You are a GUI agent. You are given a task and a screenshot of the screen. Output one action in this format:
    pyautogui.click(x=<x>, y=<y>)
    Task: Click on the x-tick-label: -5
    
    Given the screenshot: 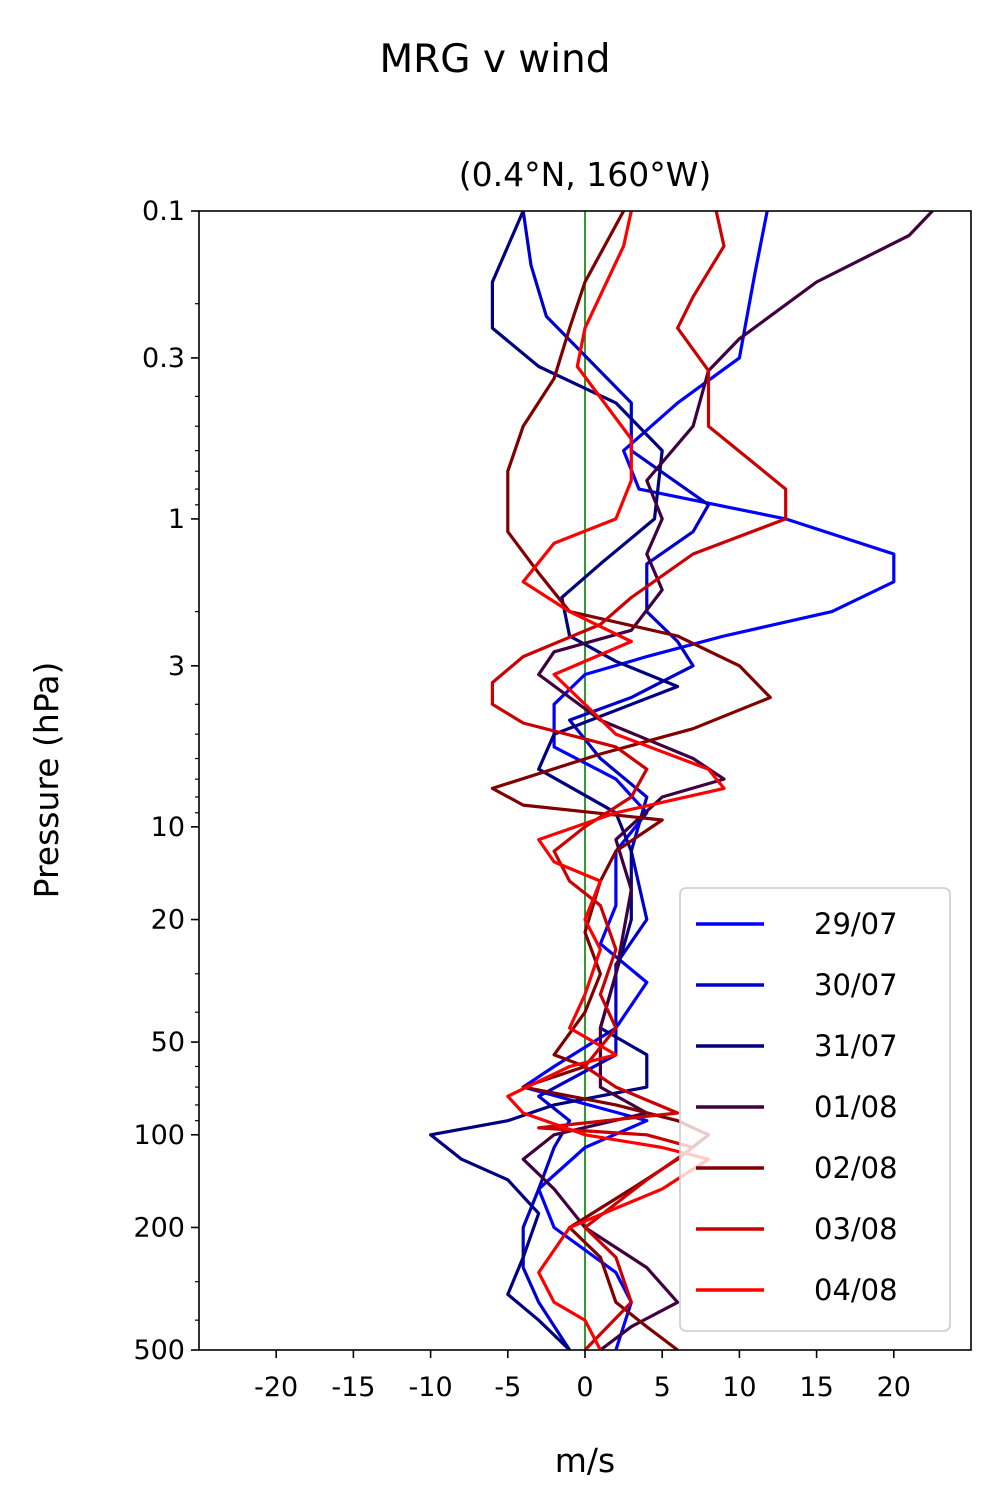 What is the action you would take?
    pyautogui.click(x=507, y=1387)
    